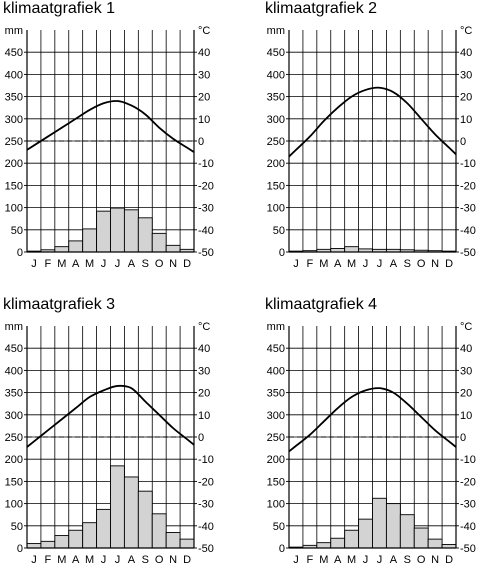 The height and width of the screenshot is (579, 483). What do you see at coordinates (204, 31) in the screenshot?
I see `right-axis-unit: °C` at bounding box center [204, 31].